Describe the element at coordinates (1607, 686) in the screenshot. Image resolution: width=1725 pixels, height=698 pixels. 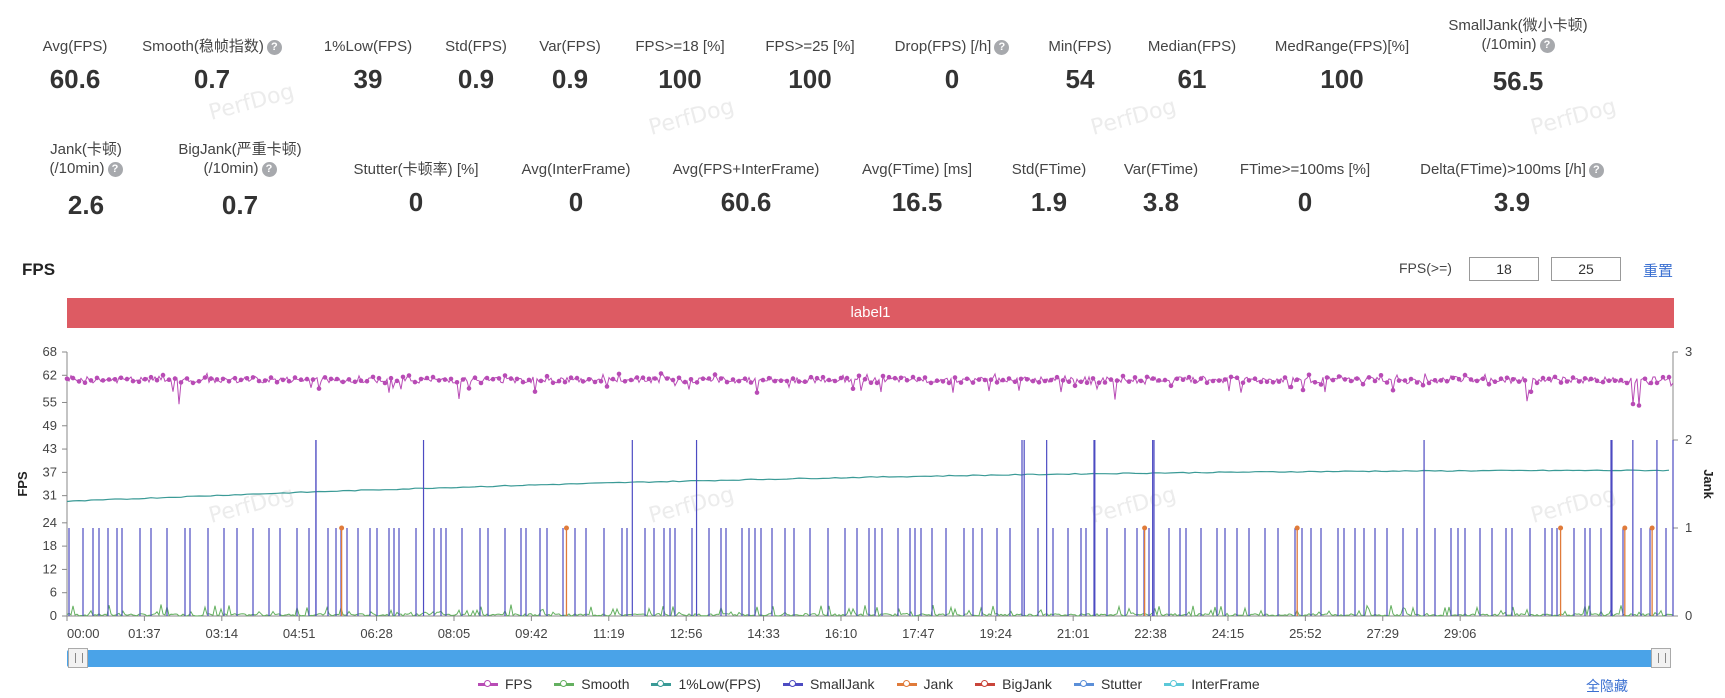
I see `hide-all-button: 全隐藏` at that location.